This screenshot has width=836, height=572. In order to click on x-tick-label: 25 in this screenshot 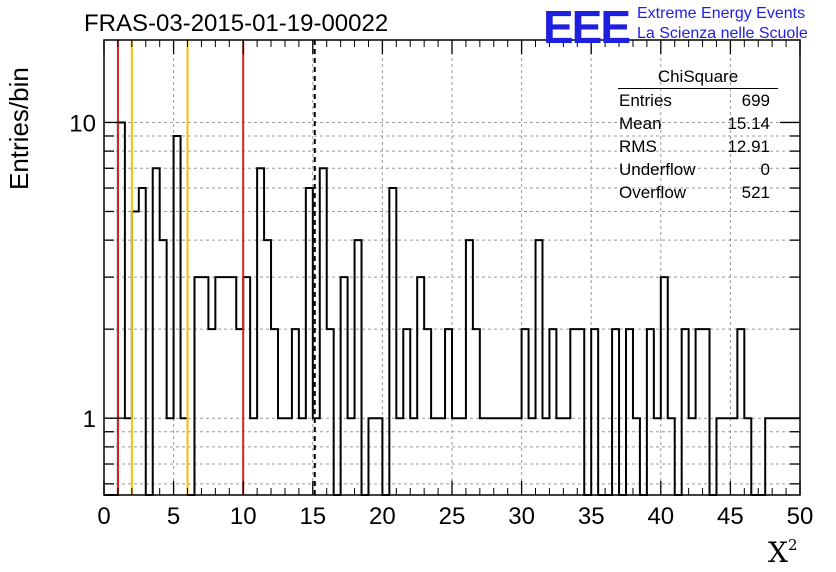, I will do `click(452, 516)`.